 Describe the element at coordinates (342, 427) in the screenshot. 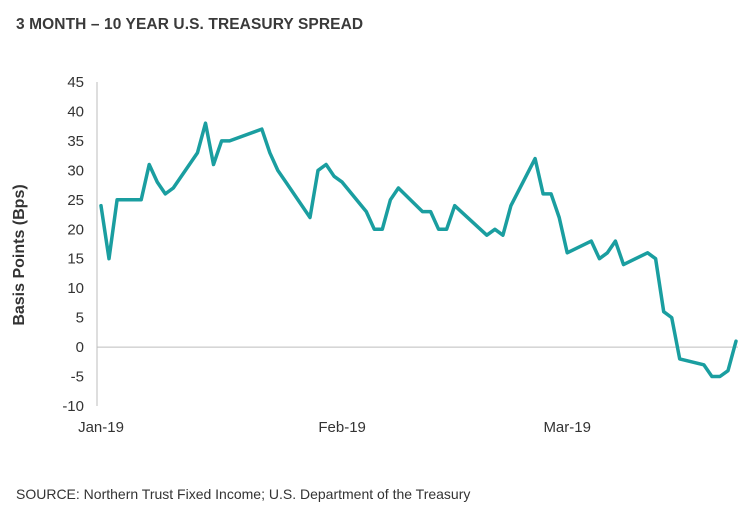

I see `x-tick-label: Feb-19` at that location.